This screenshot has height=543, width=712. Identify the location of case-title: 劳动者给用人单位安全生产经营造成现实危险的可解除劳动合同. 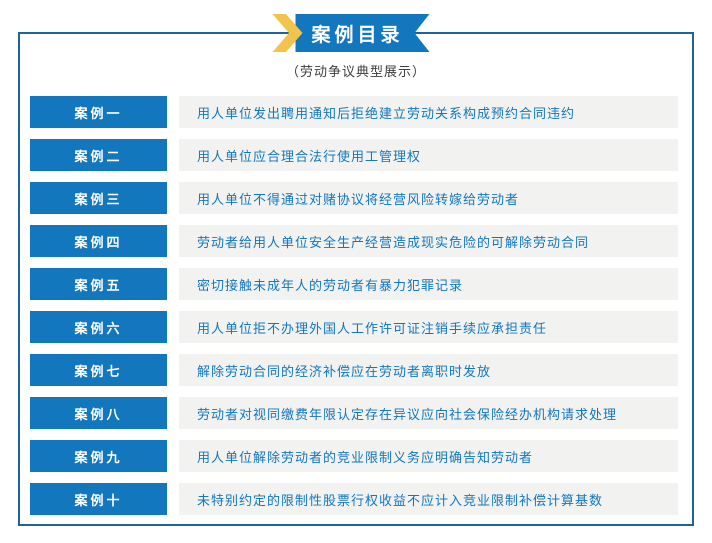
(428, 241).